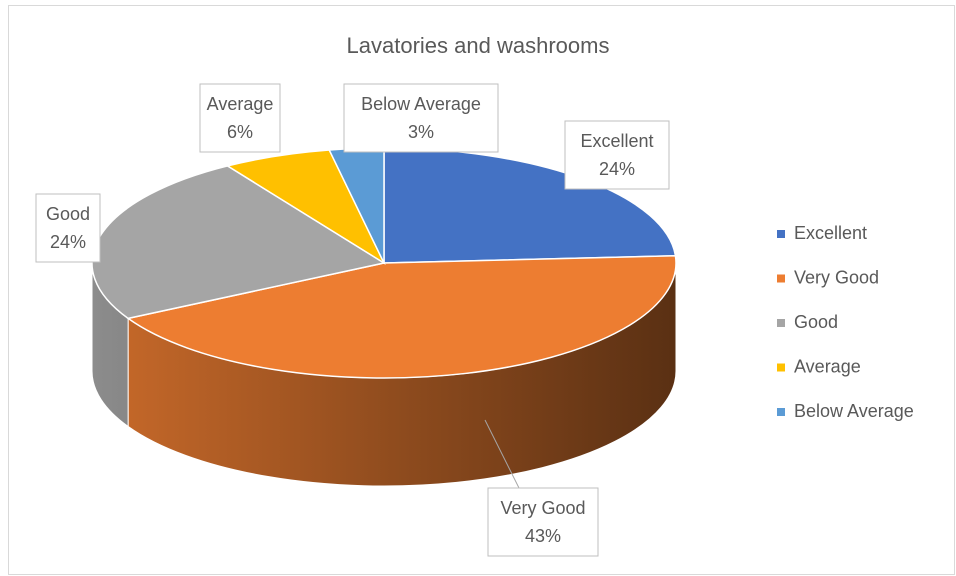 Image resolution: width=956 pixels, height=576 pixels. I want to click on data-label-name: Average, so click(240, 104).